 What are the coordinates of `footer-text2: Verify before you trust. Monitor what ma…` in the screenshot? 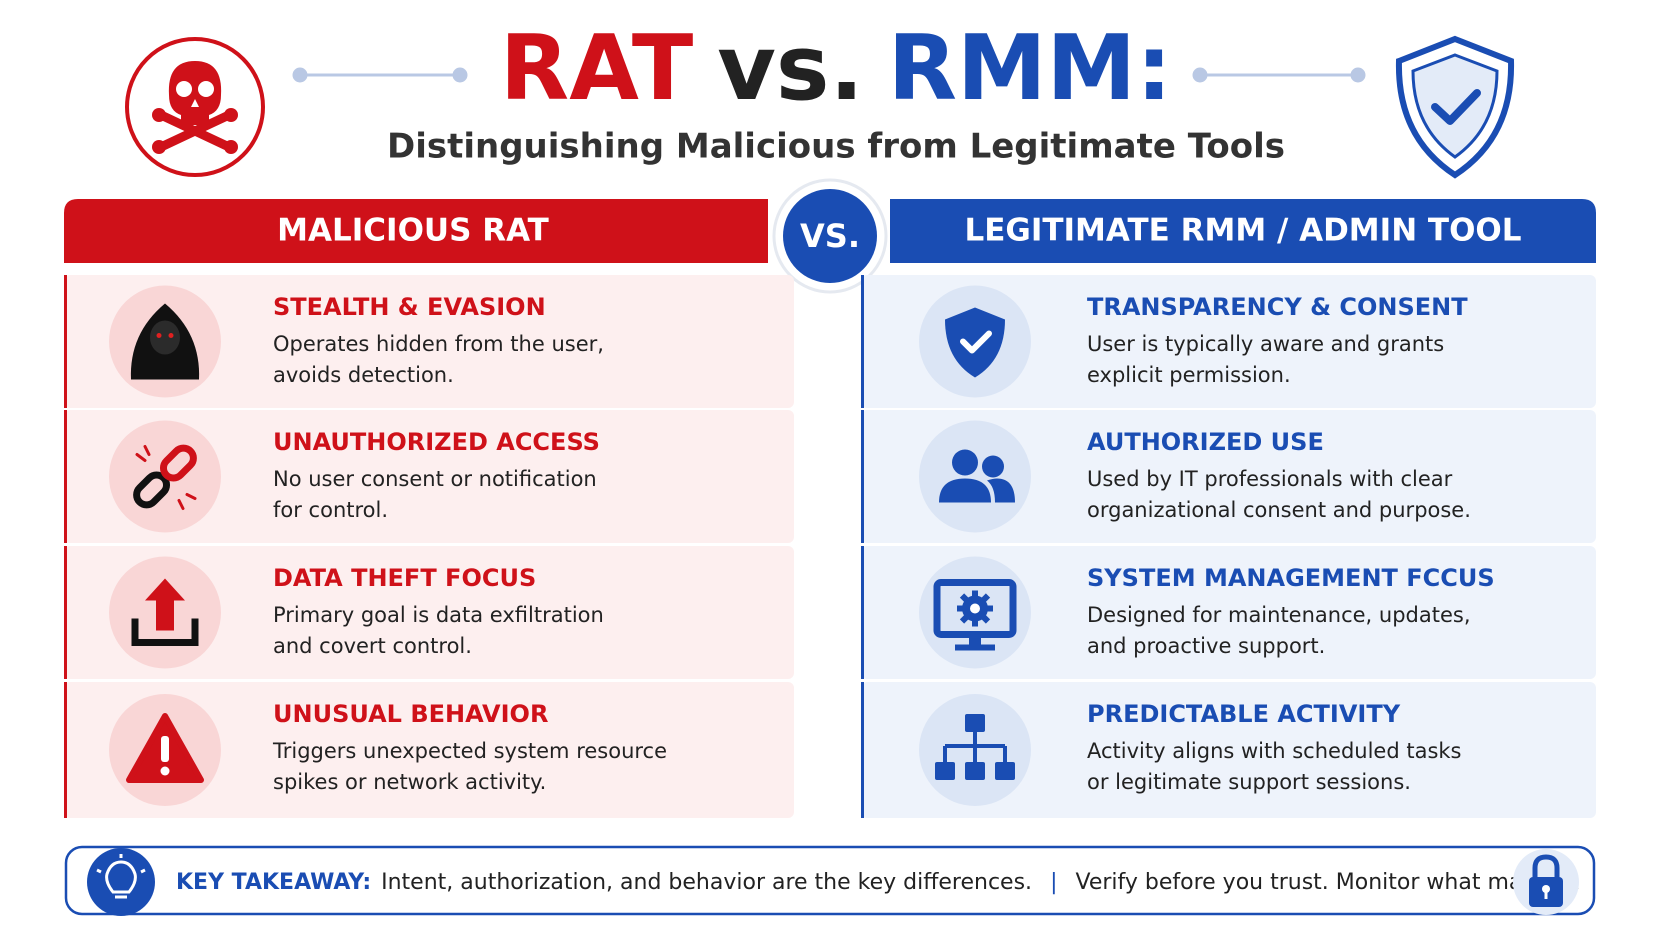 It's located at (1327, 882).